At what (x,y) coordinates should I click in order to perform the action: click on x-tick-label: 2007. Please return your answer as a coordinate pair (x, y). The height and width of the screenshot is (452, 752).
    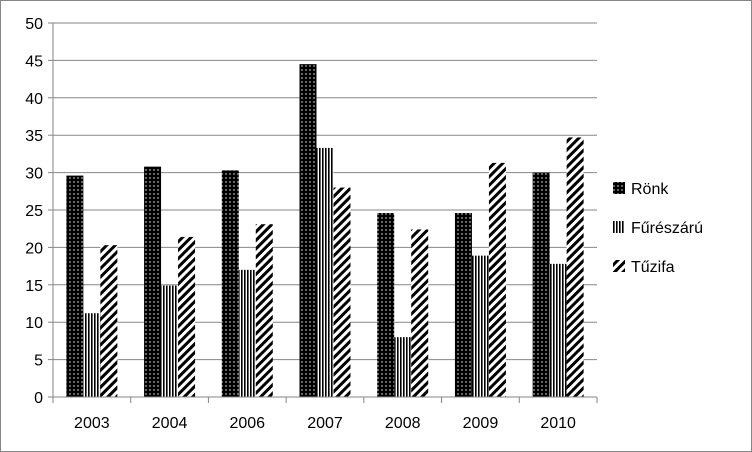
    Looking at the image, I should click on (325, 423).